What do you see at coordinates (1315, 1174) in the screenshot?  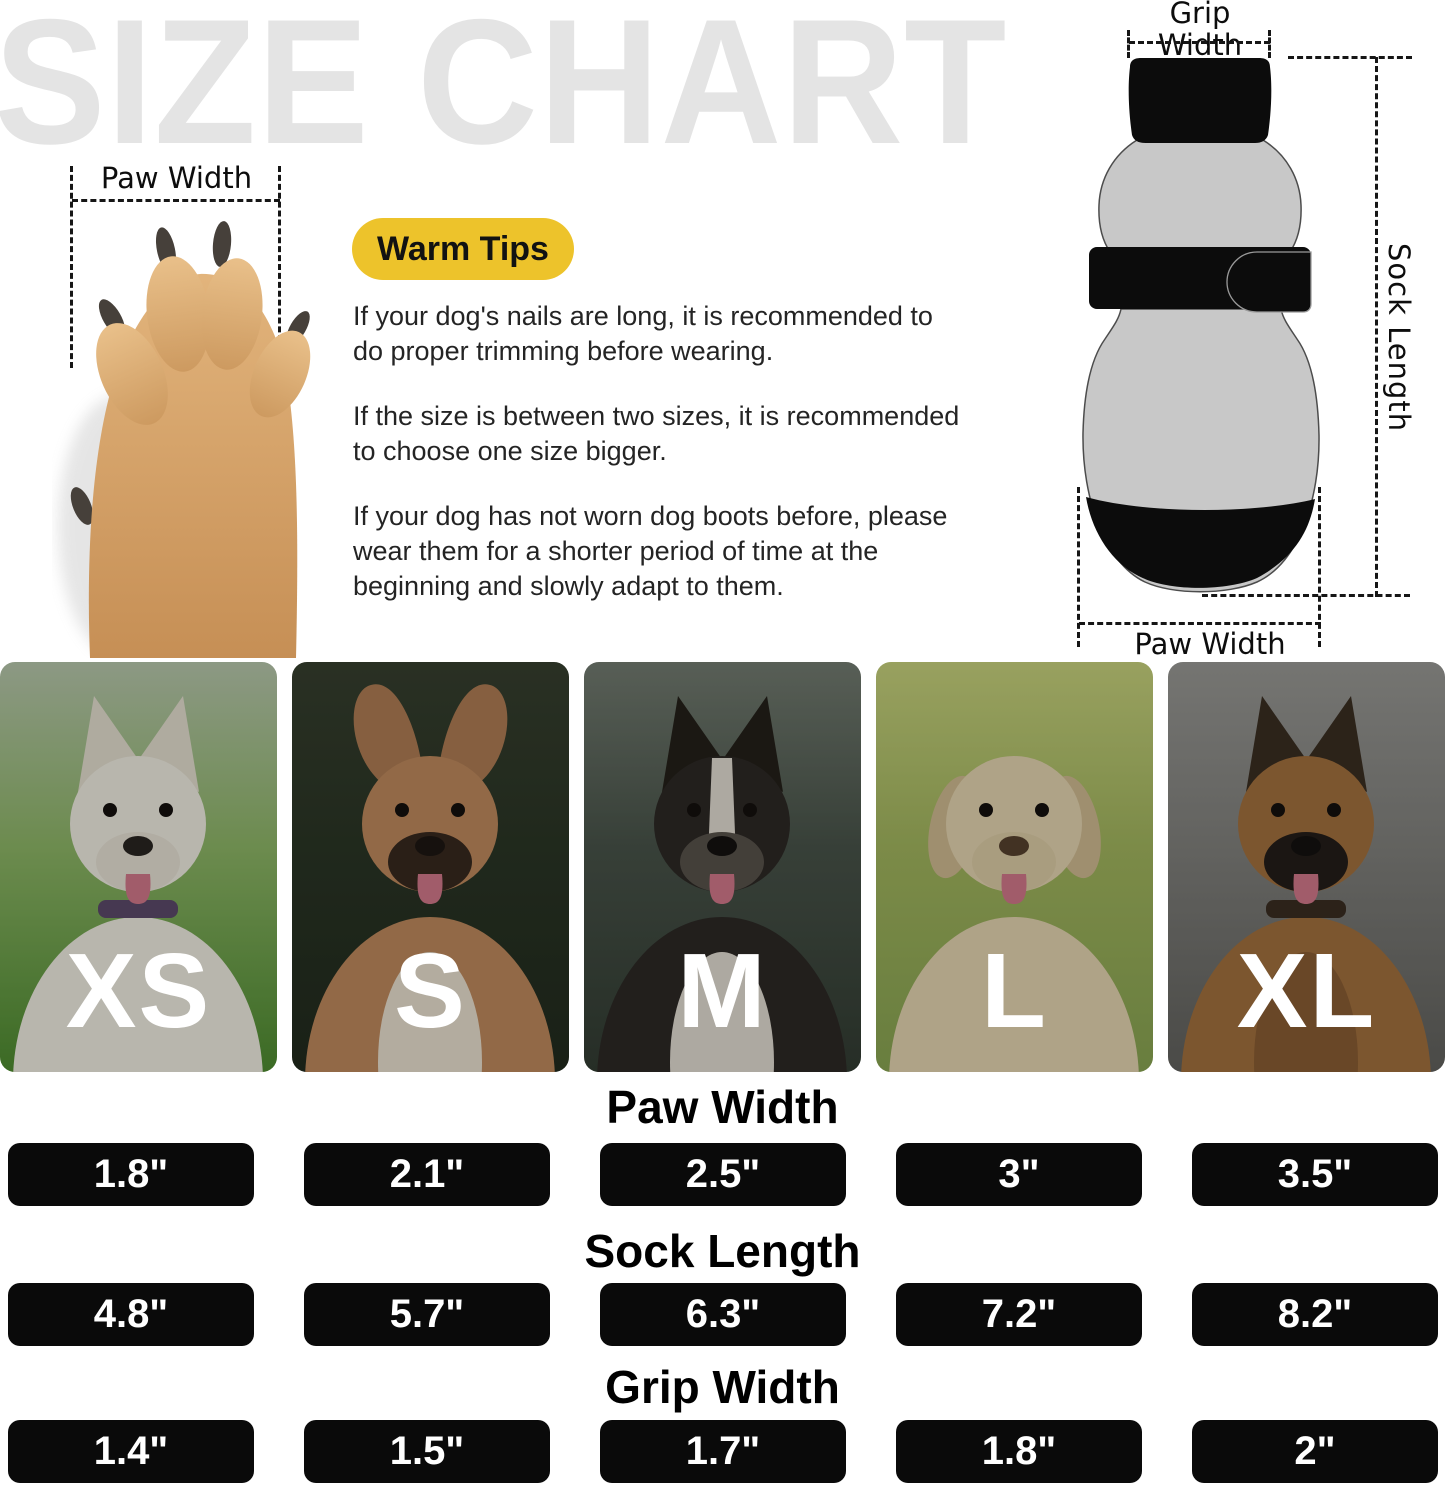 I see `paw-width-value-xl: 3.5"` at bounding box center [1315, 1174].